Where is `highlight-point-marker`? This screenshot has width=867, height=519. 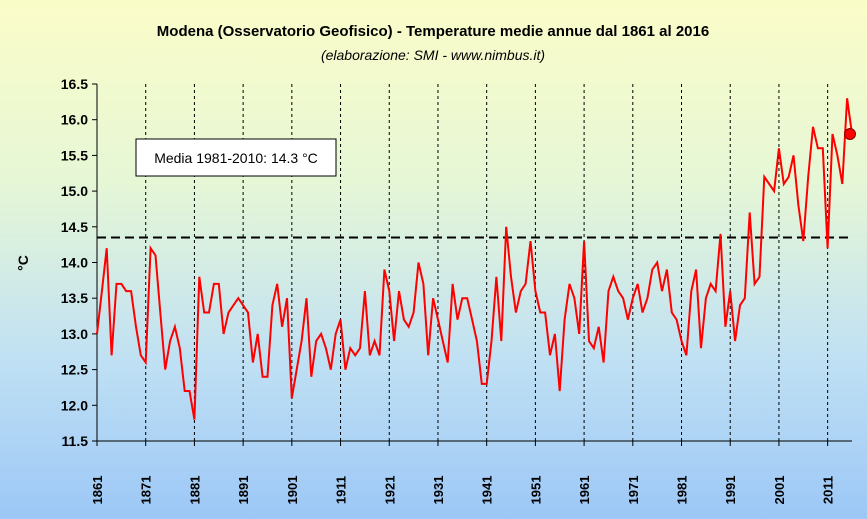
highlight-point-marker is located at coordinates (850, 133).